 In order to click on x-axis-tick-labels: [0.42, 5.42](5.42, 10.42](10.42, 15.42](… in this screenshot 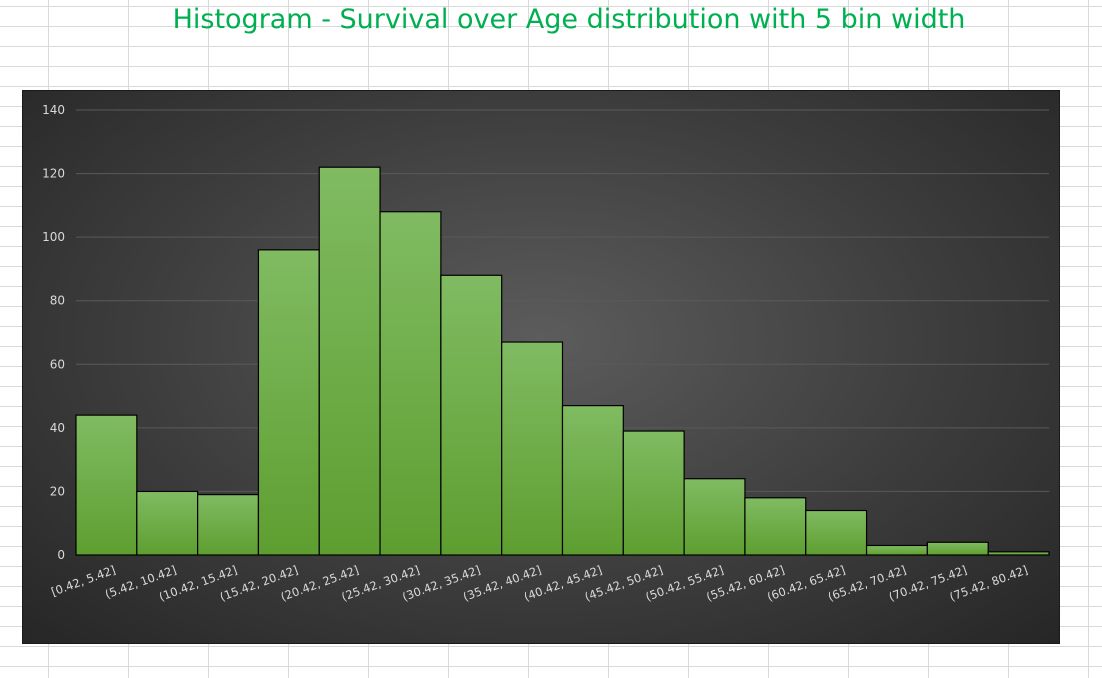, I will do `click(539, 583)`.